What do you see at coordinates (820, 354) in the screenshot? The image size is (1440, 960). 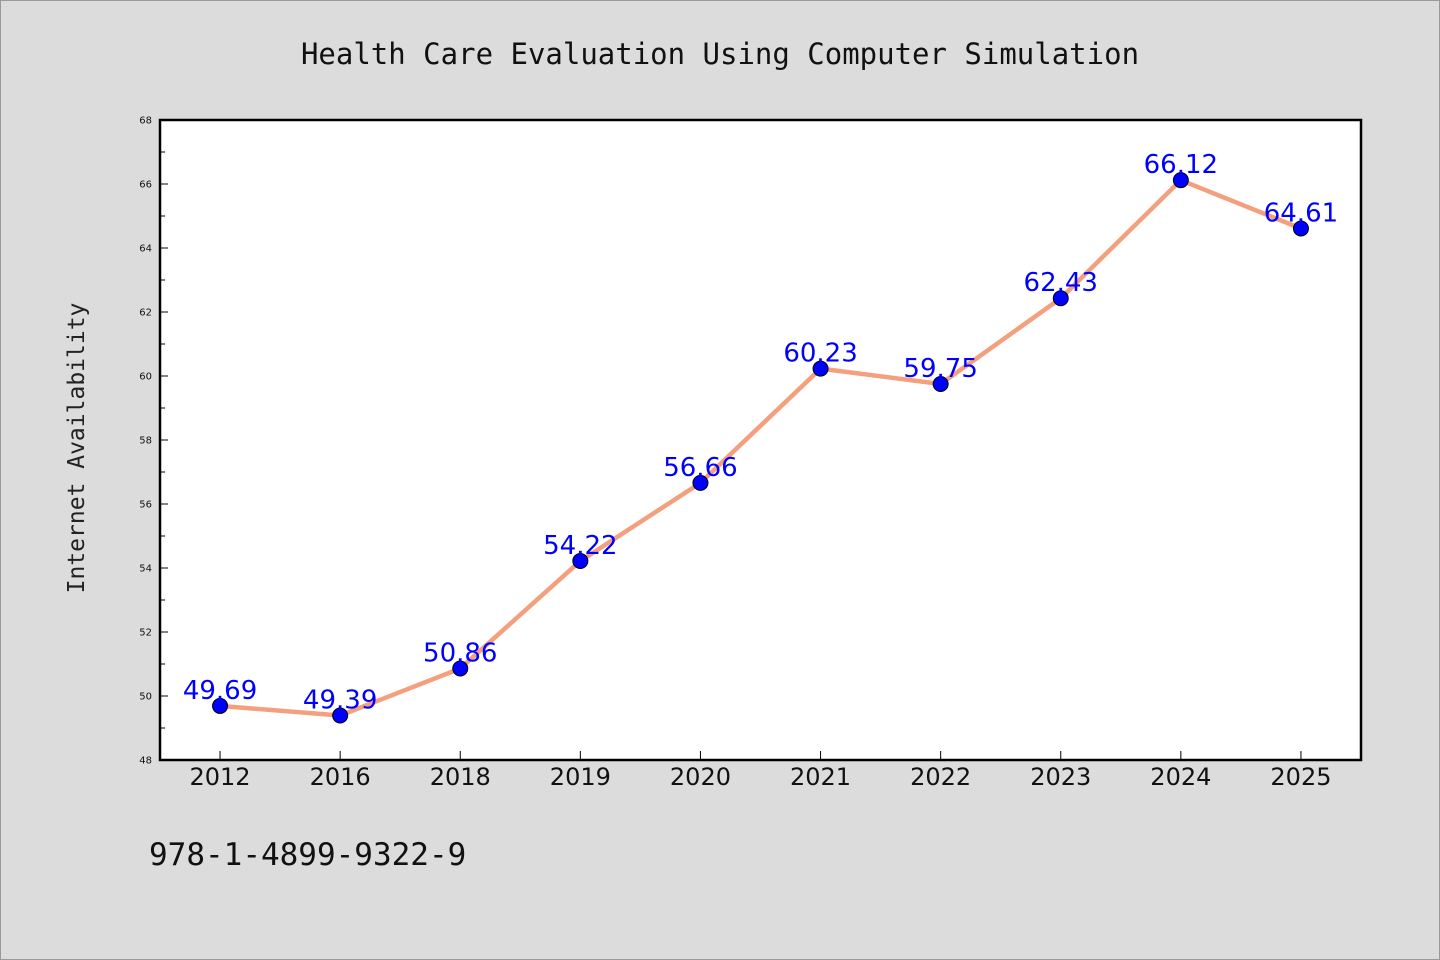 I see `data-label: 60.23` at bounding box center [820, 354].